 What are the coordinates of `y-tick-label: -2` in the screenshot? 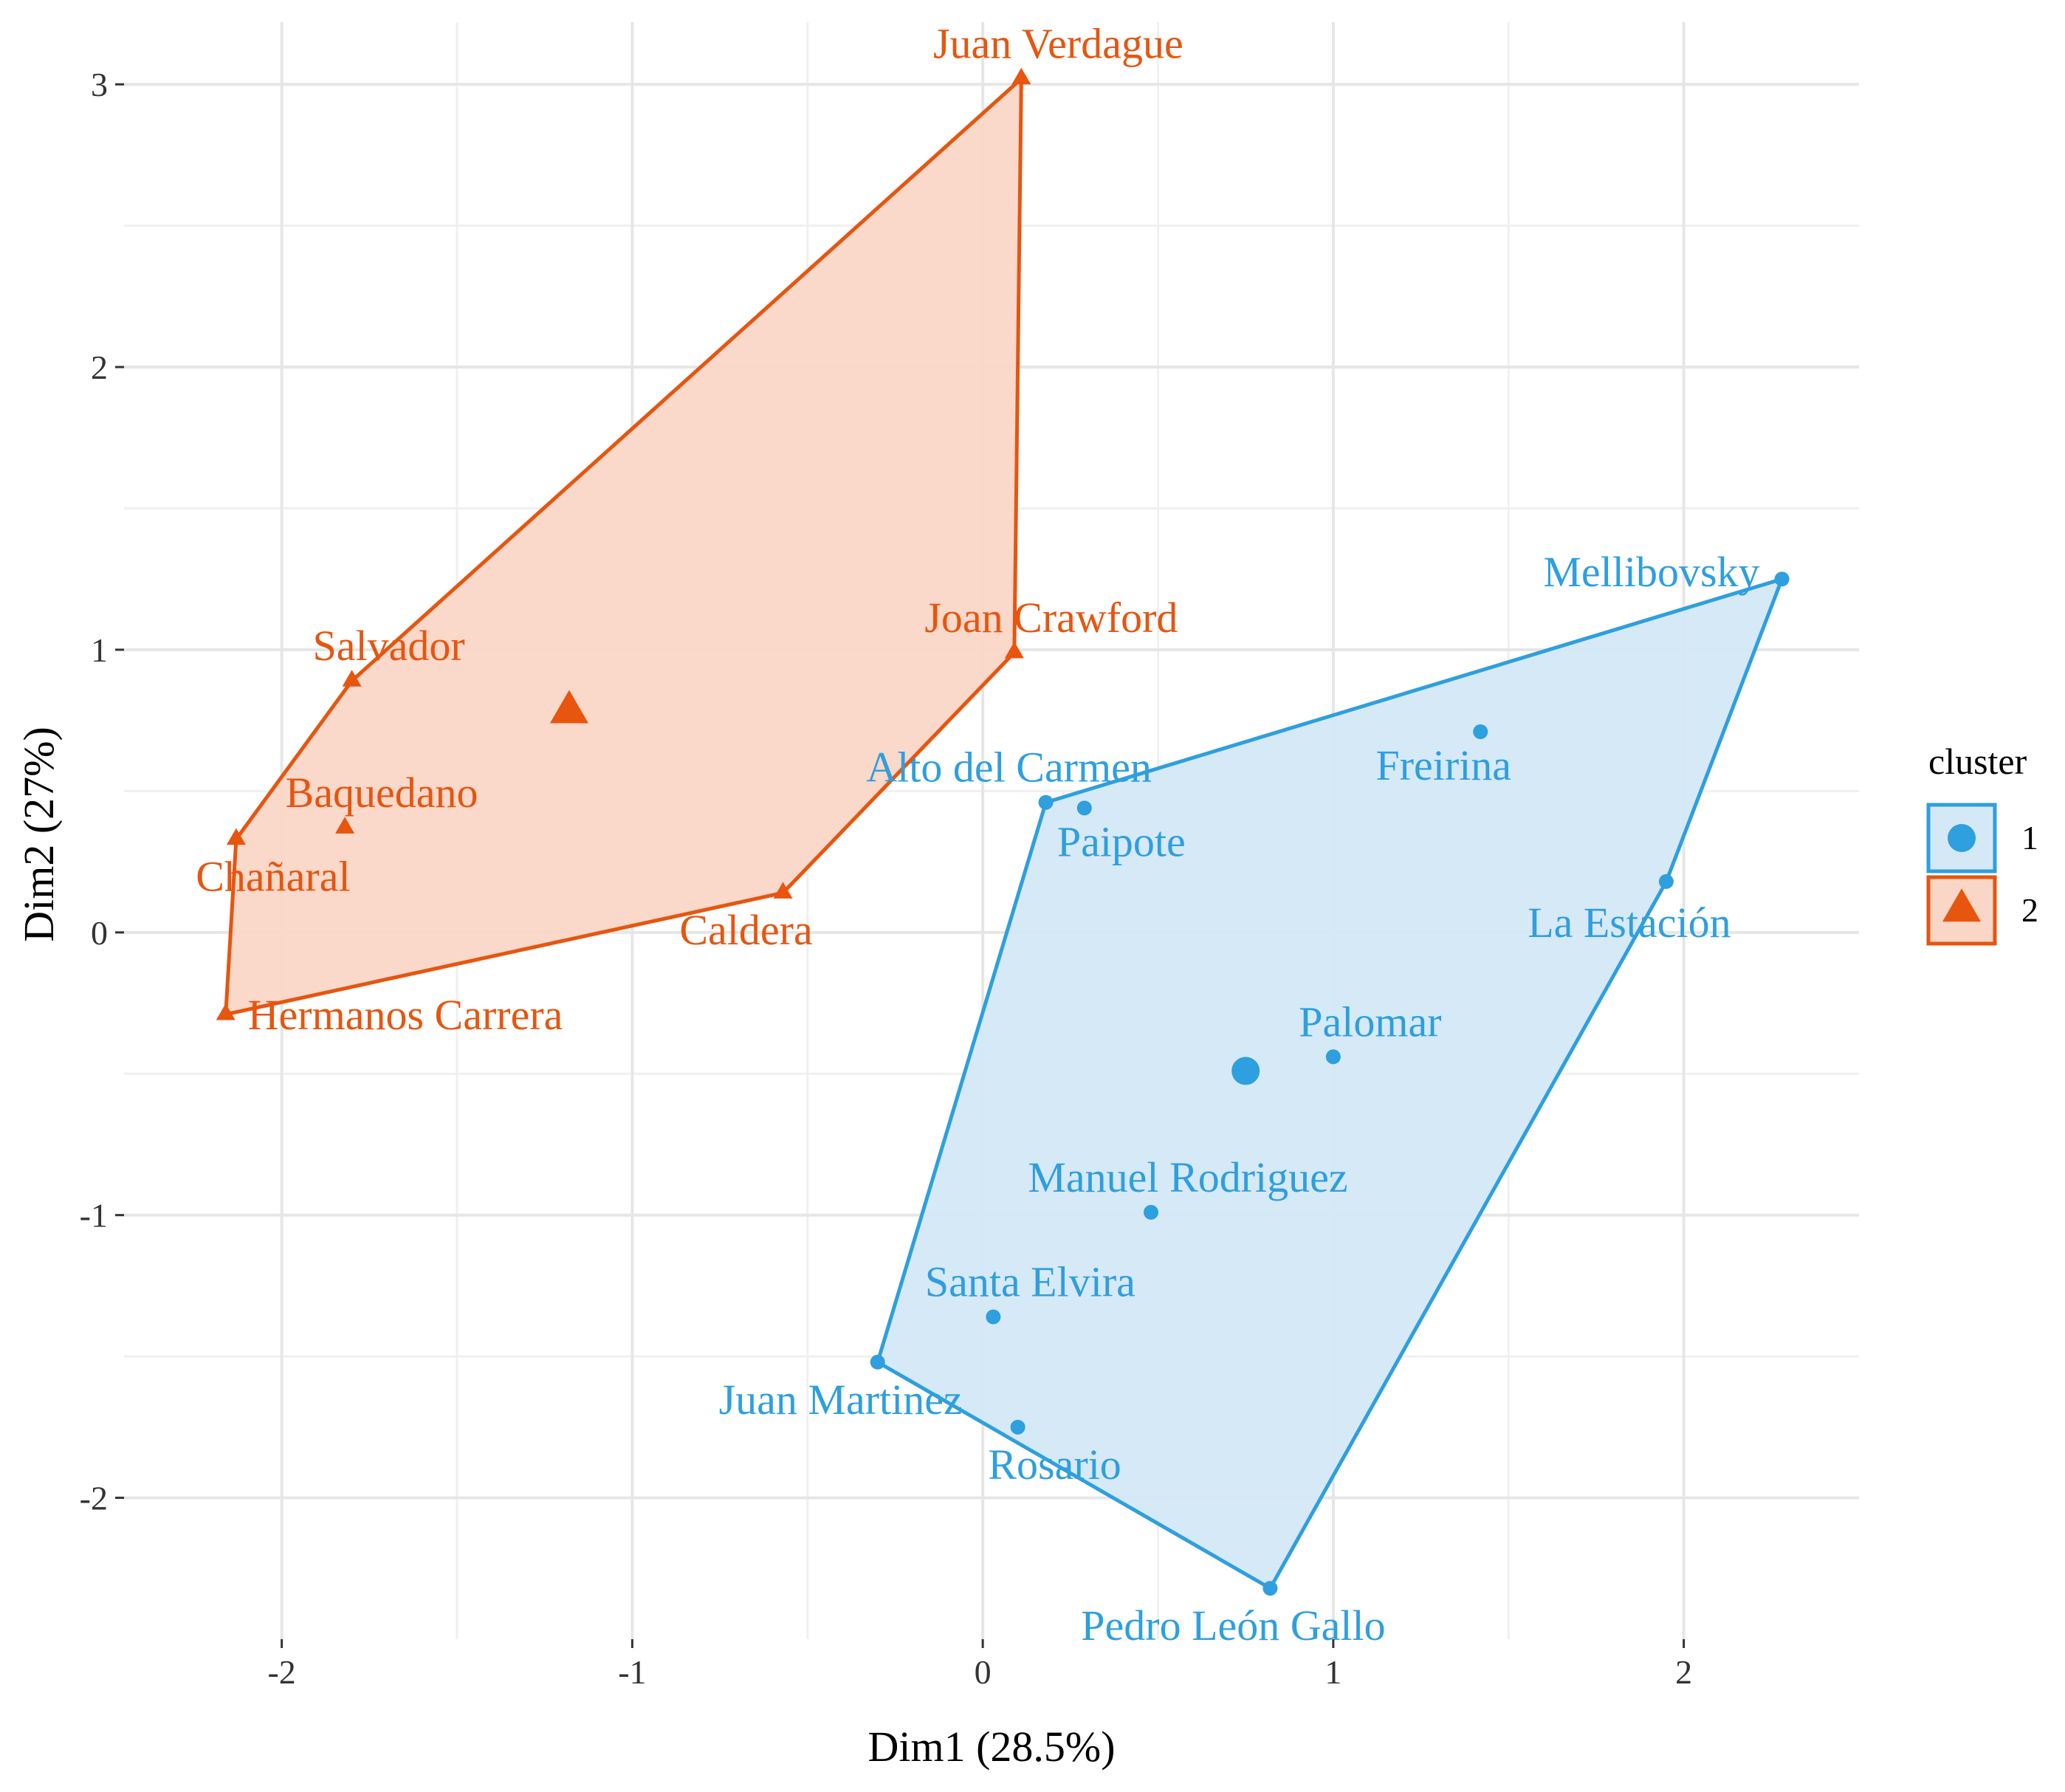 It's located at (94, 1498).